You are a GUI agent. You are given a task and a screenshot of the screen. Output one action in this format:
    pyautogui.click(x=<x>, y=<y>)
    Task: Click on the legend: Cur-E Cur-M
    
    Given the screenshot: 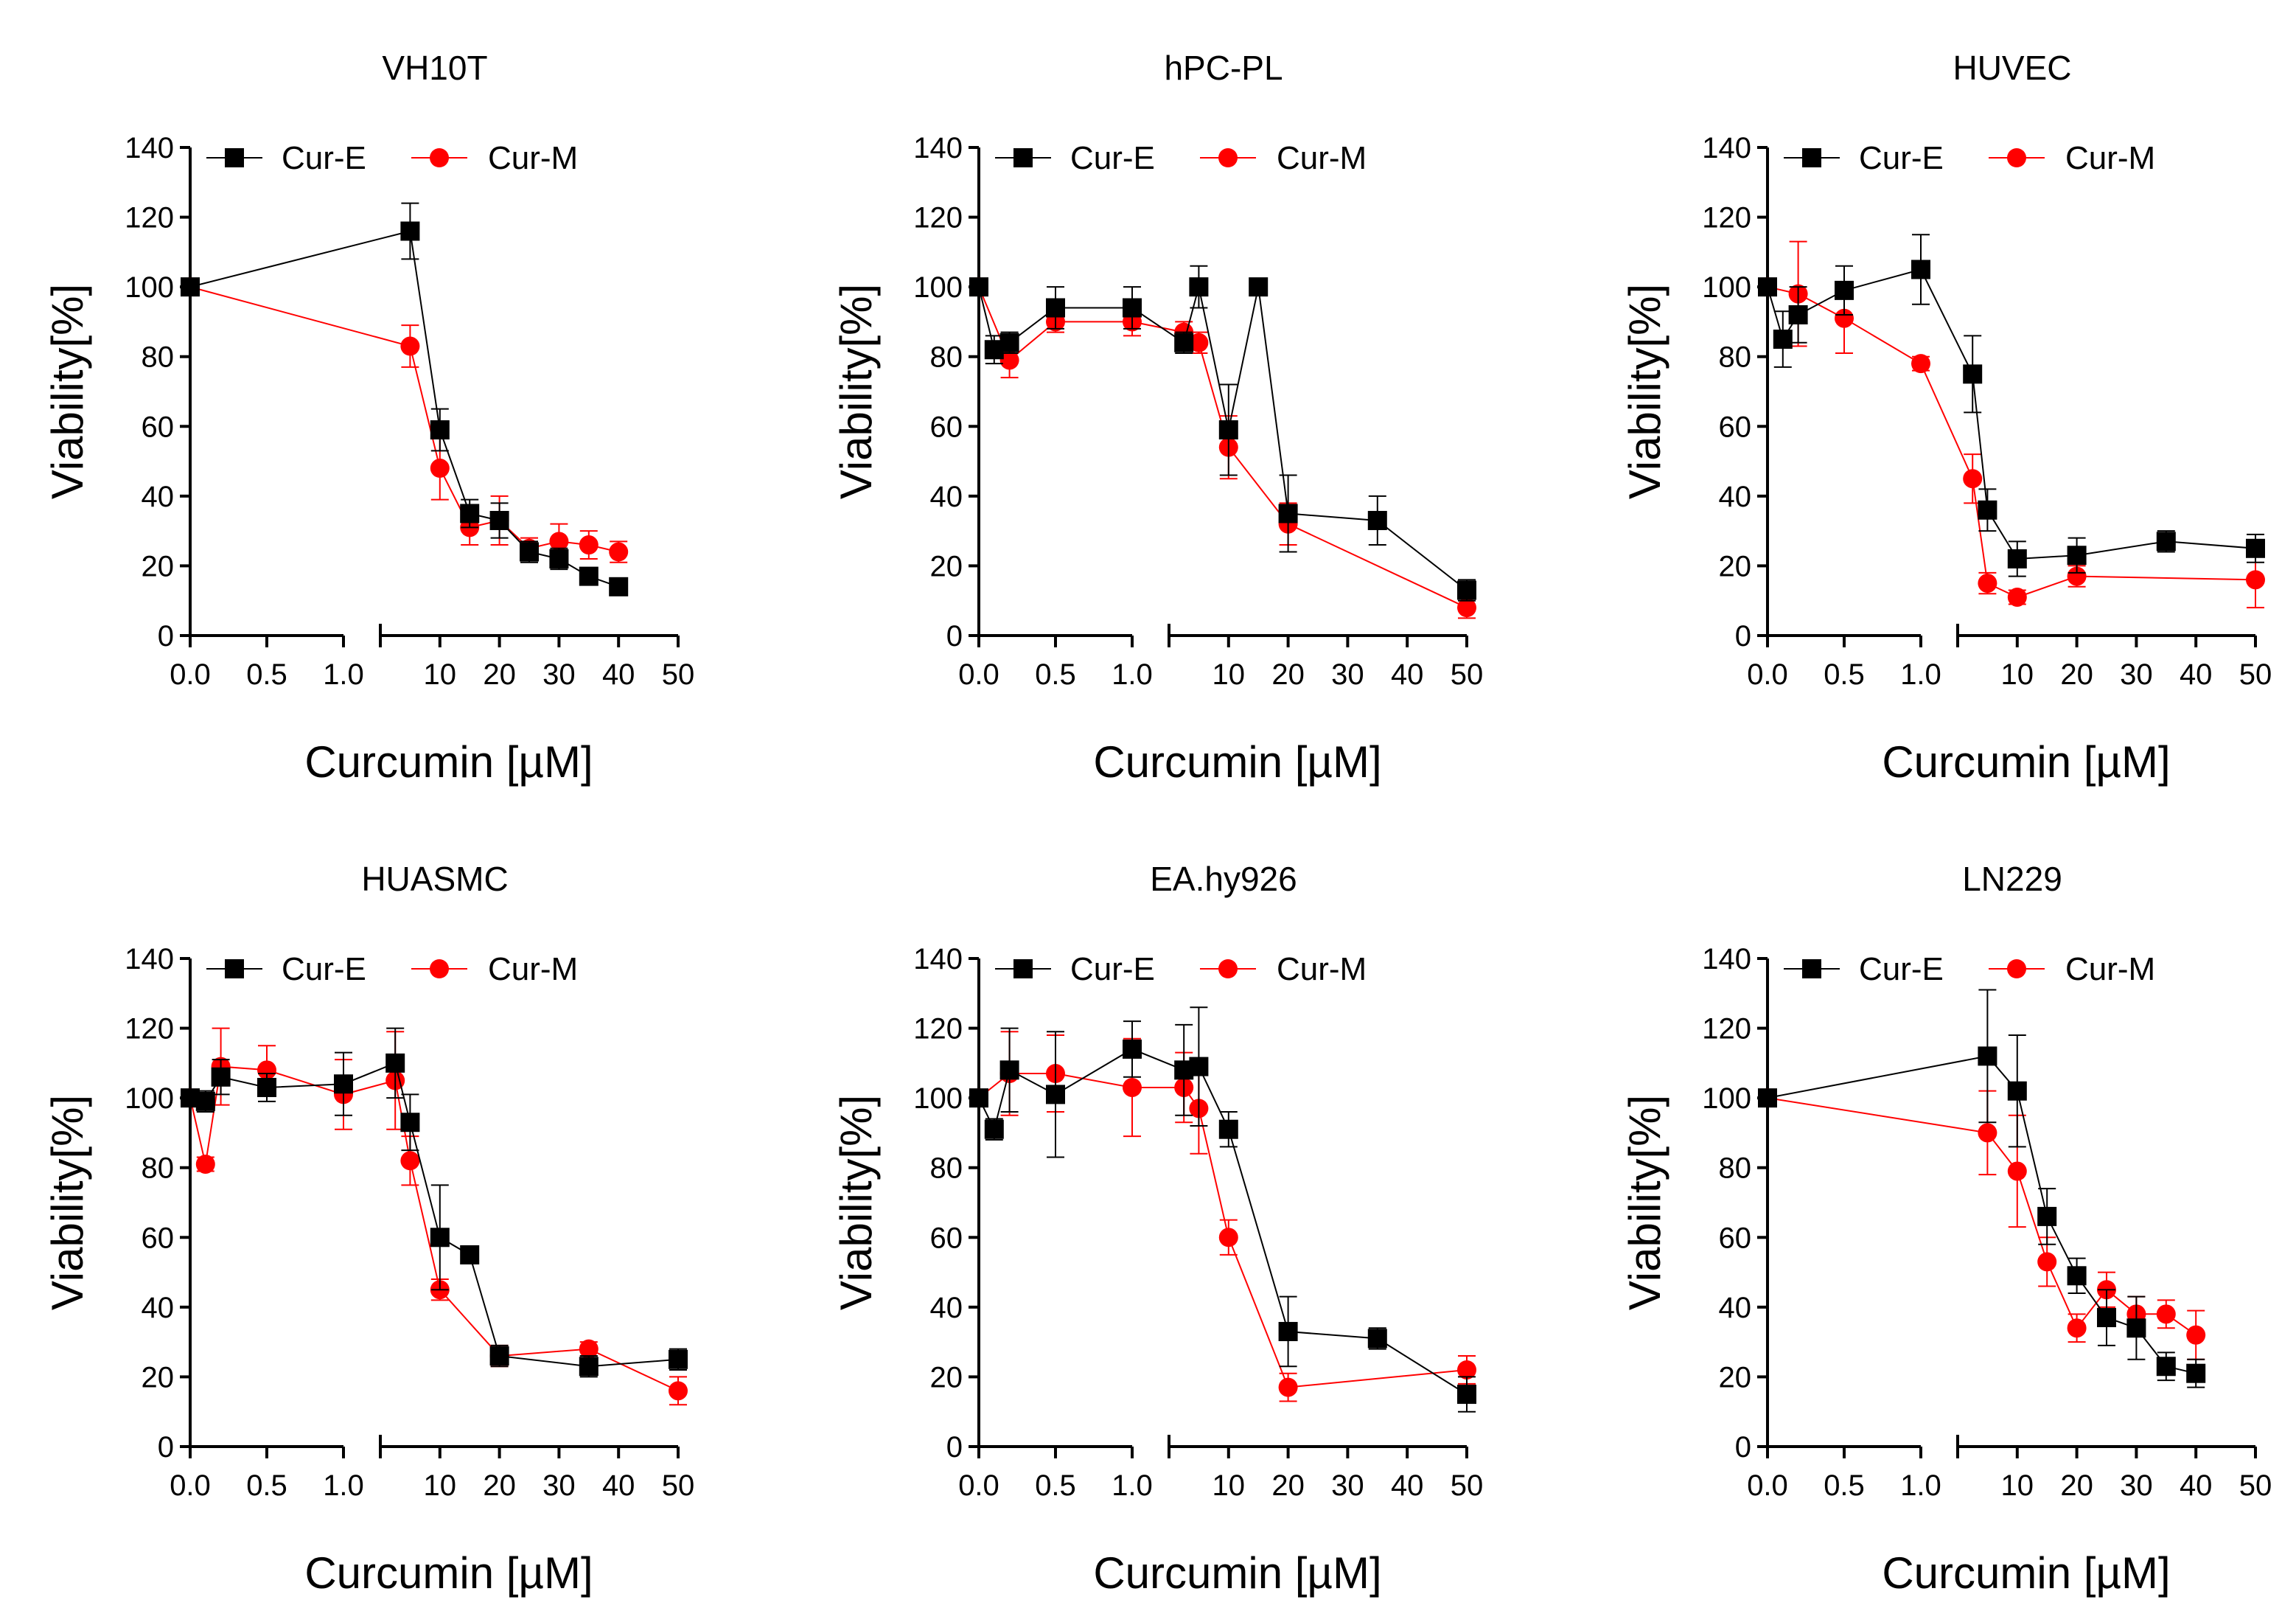 What is the action you would take?
    pyautogui.click(x=392, y=158)
    